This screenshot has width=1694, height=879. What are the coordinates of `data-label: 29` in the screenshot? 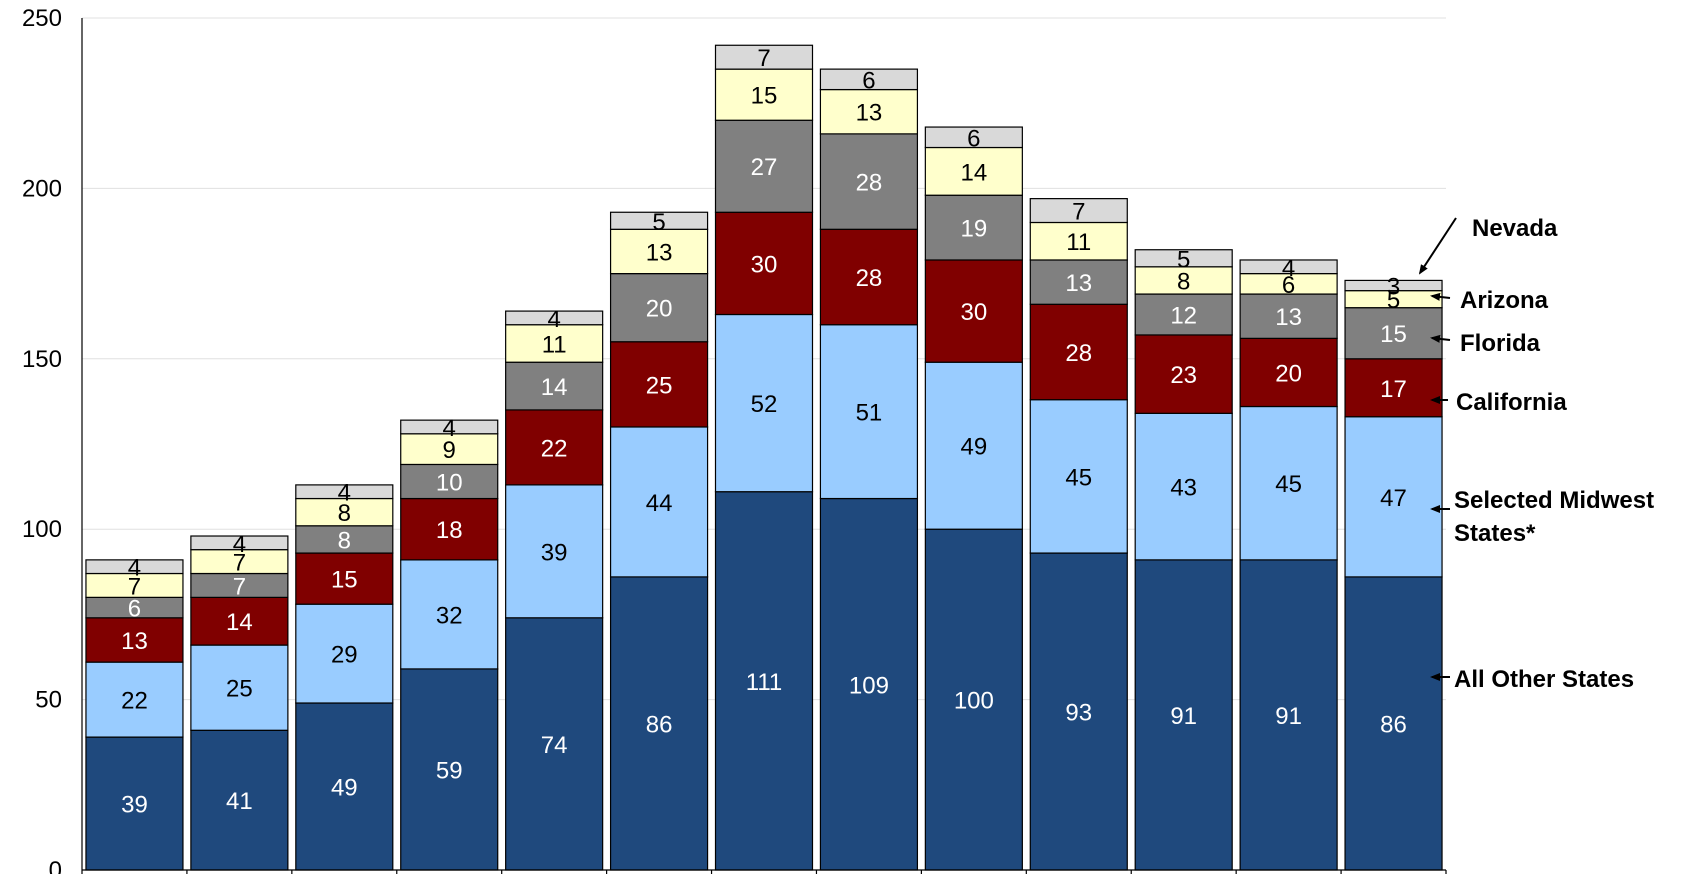 It's located at (344, 655).